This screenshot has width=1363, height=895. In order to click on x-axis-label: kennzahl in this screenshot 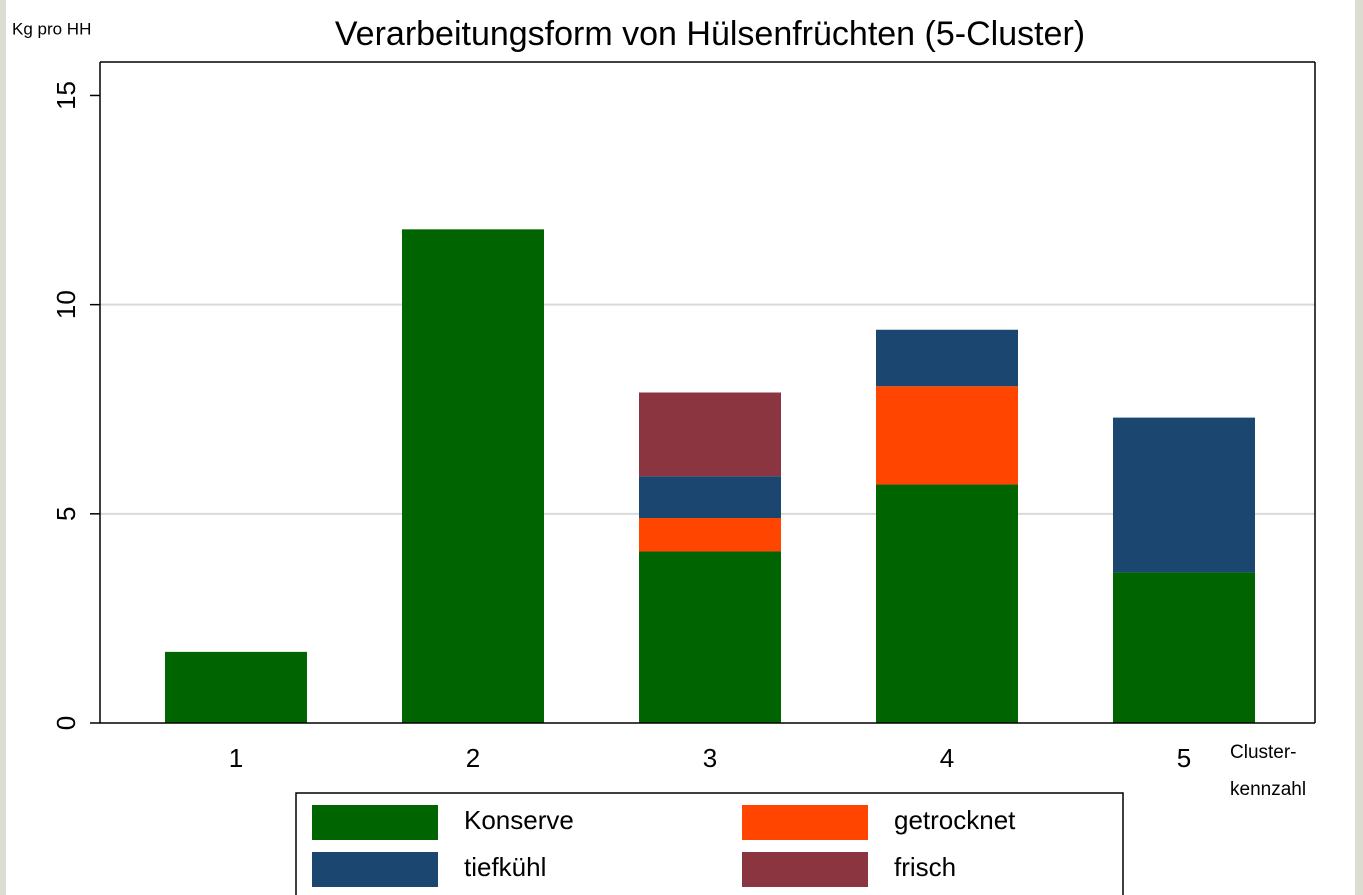, I will do `click(1268, 789)`.